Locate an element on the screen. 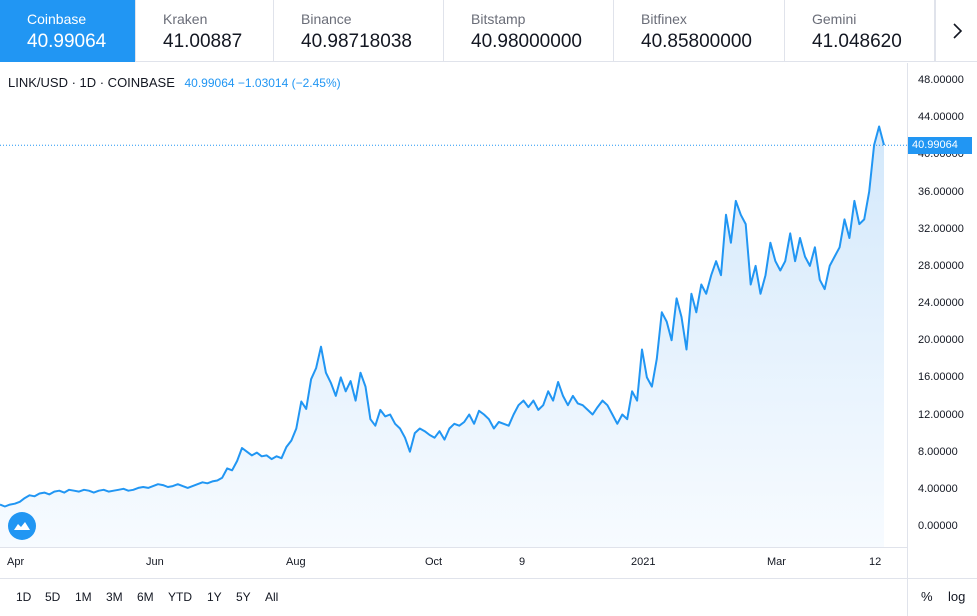  x-tick-label: Mar is located at coordinates (776, 562).